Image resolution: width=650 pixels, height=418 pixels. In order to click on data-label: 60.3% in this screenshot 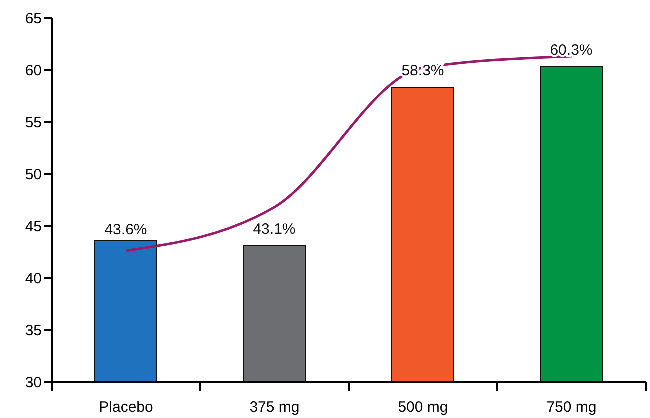, I will do `click(571, 50)`.